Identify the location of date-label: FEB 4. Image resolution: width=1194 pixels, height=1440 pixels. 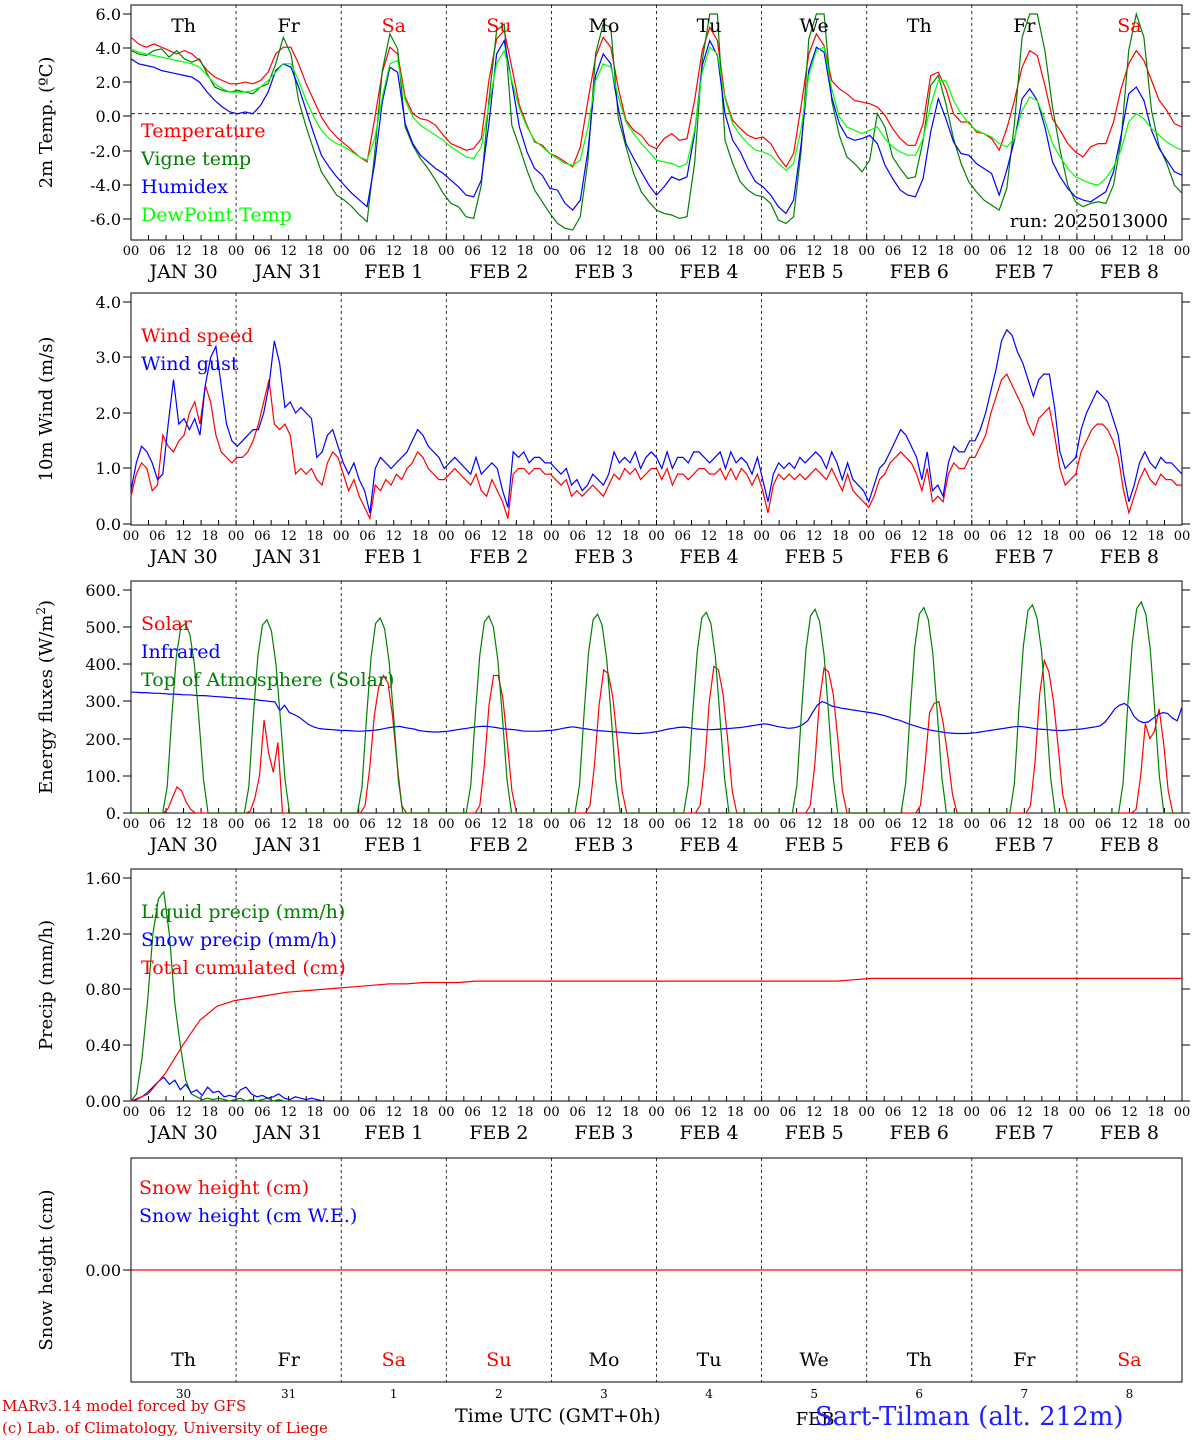
(708, 272).